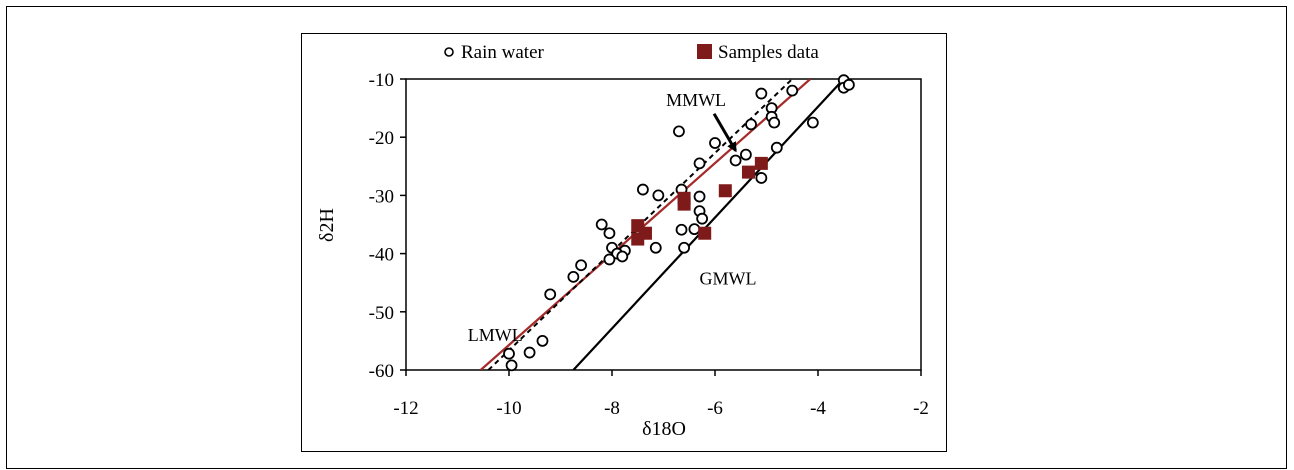 The height and width of the screenshot is (470, 1294). What do you see at coordinates (612, 408) in the screenshot?
I see `x-tick-label: -8` at bounding box center [612, 408].